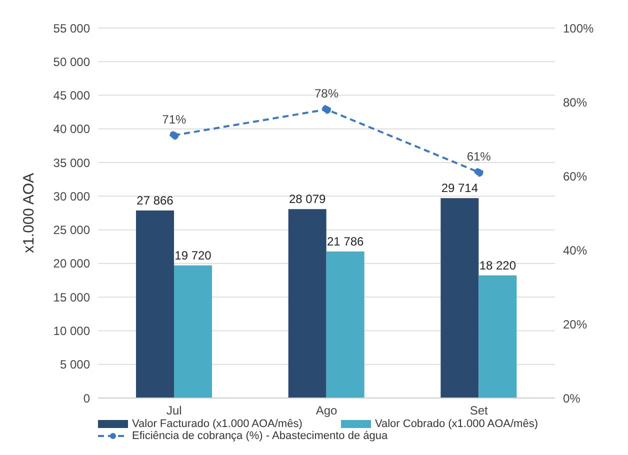  Describe the element at coordinates (479, 156) in the screenshot. I see `data-label: 61%` at that location.